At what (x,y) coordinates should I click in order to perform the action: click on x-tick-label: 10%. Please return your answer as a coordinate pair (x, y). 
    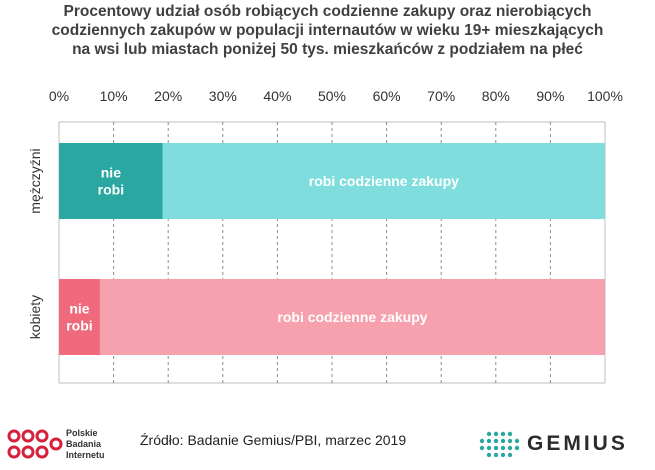
    Looking at the image, I should click on (114, 96).